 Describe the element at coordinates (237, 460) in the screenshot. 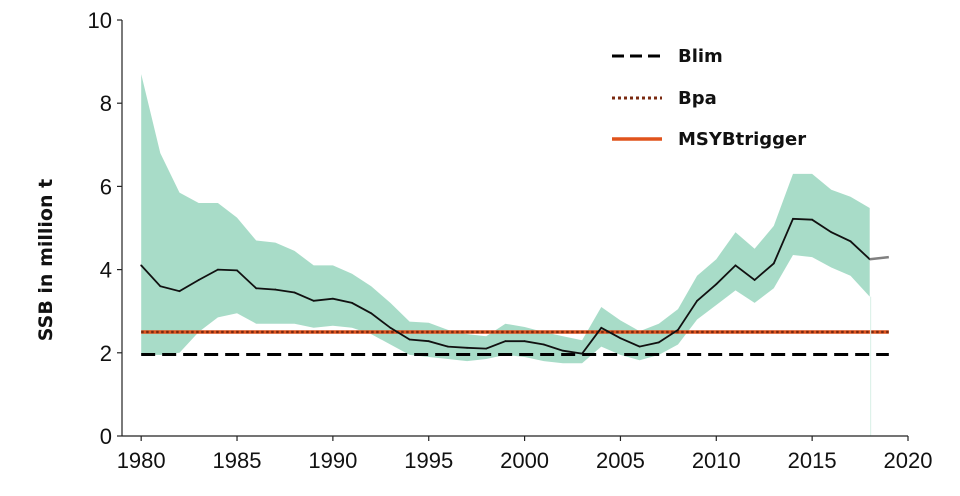

I see `x-tick-label: 1985` at that location.